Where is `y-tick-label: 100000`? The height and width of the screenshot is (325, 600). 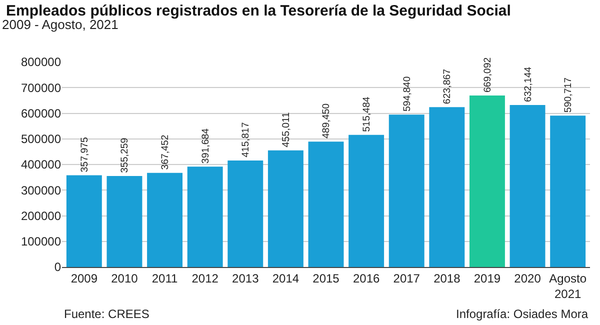
y-tick-label: 100000 is located at coordinates (41, 241).